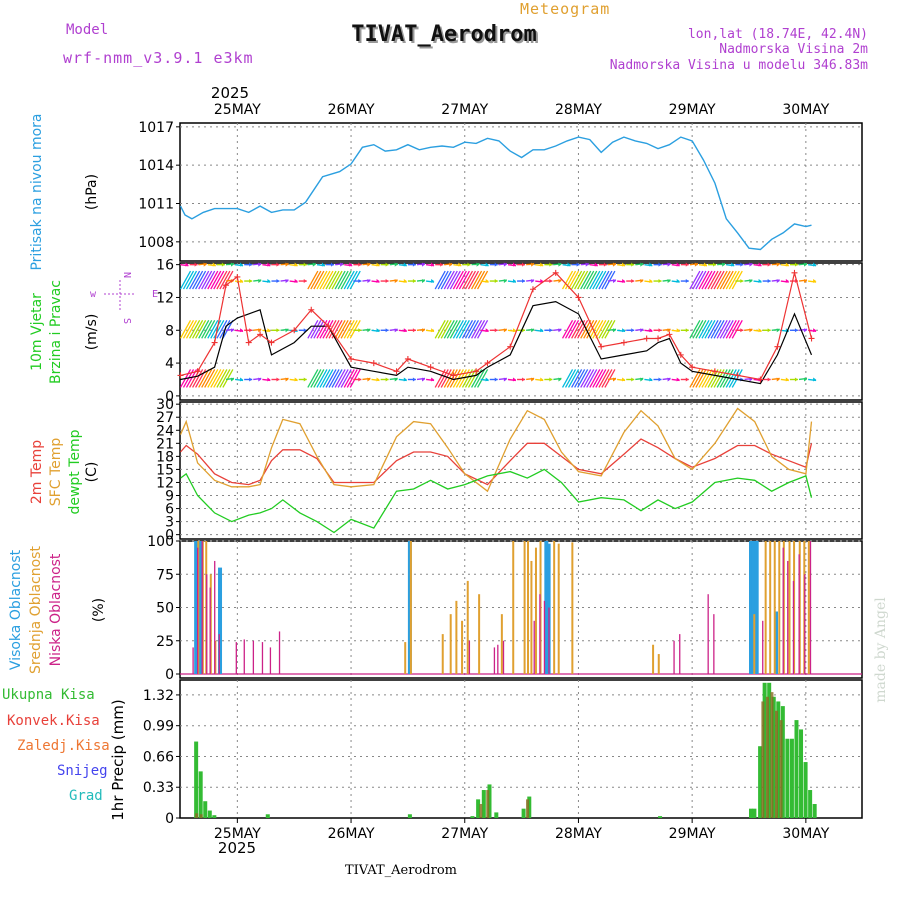 This screenshot has width=900, height=900. What do you see at coordinates (86, 796) in the screenshot?
I see `precip-legend-item: Grad` at bounding box center [86, 796].